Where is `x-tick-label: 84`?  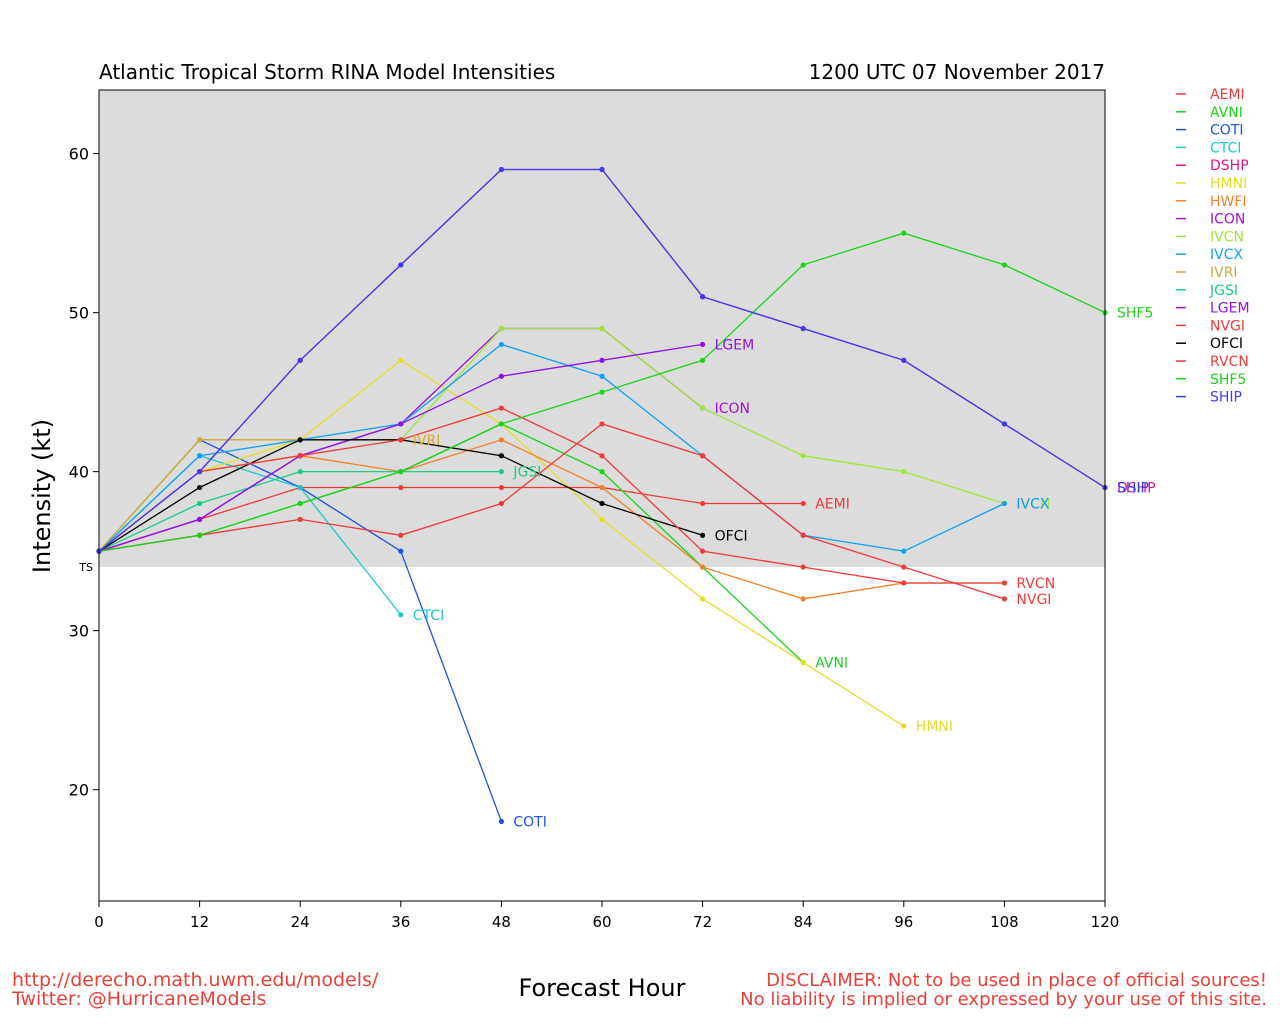
x-tick-label: 84 is located at coordinates (803, 922).